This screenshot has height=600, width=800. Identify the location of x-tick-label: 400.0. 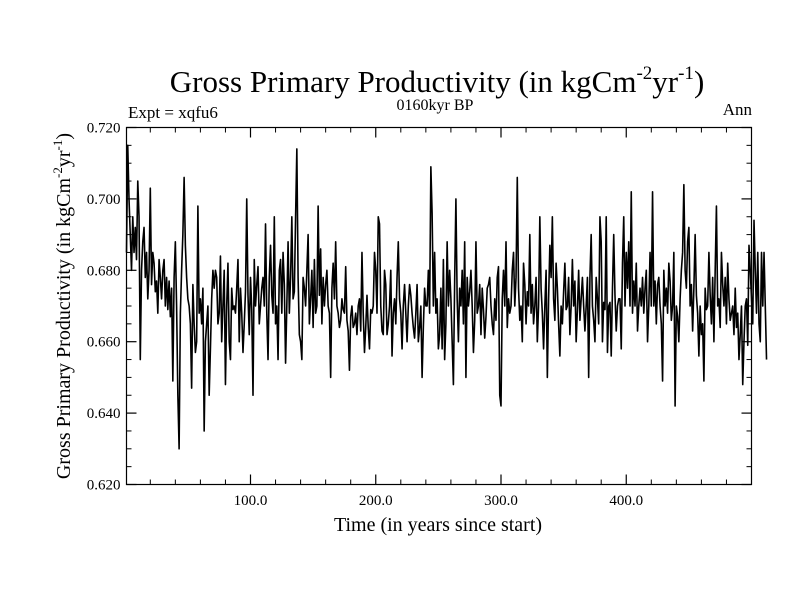
(626, 501).